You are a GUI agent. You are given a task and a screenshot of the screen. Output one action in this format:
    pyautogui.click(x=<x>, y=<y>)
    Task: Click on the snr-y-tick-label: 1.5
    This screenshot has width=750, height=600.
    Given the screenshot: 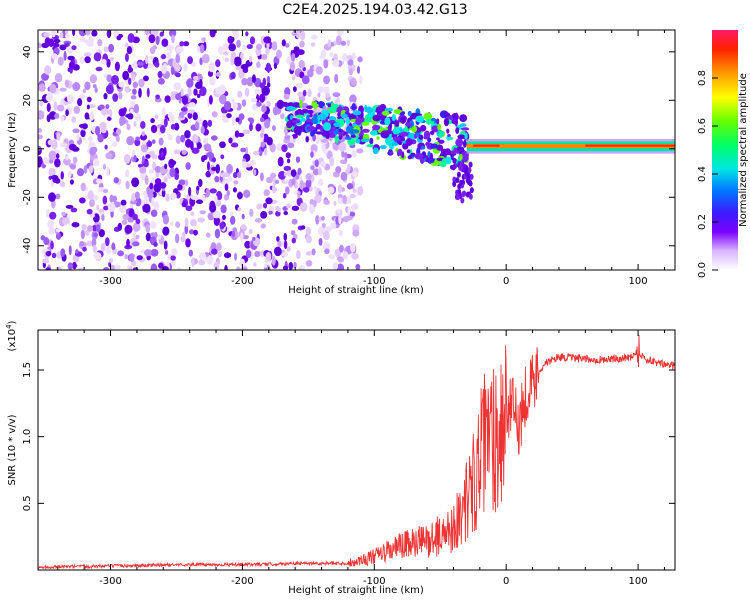 What is the action you would take?
    pyautogui.click(x=27, y=370)
    